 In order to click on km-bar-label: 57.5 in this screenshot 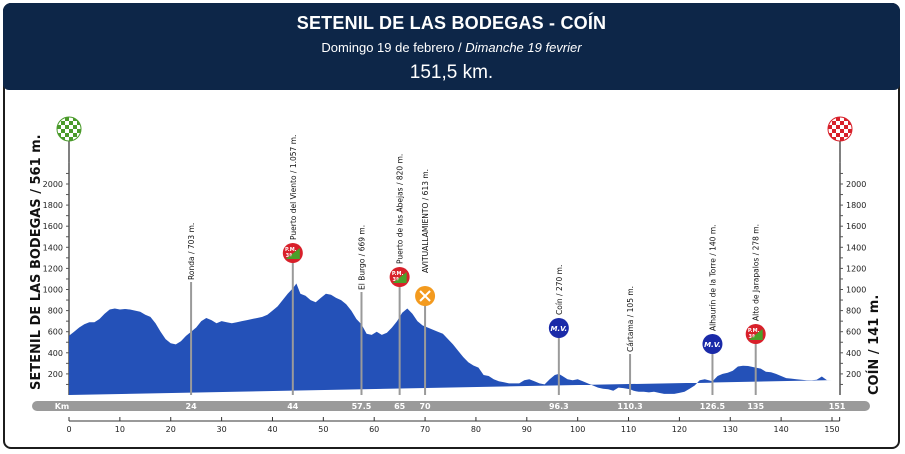, I will do `click(362, 406)`.